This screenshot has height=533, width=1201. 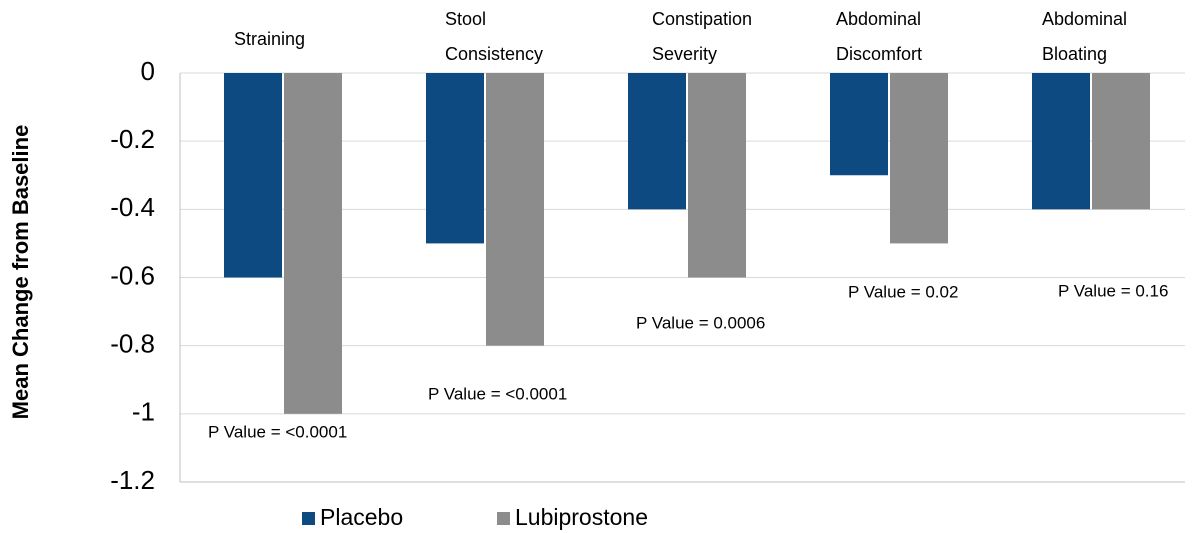 What do you see at coordinates (581, 517) in the screenshot?
I see `legend-label: Lubiprostone` at bounding box center [581, 517].